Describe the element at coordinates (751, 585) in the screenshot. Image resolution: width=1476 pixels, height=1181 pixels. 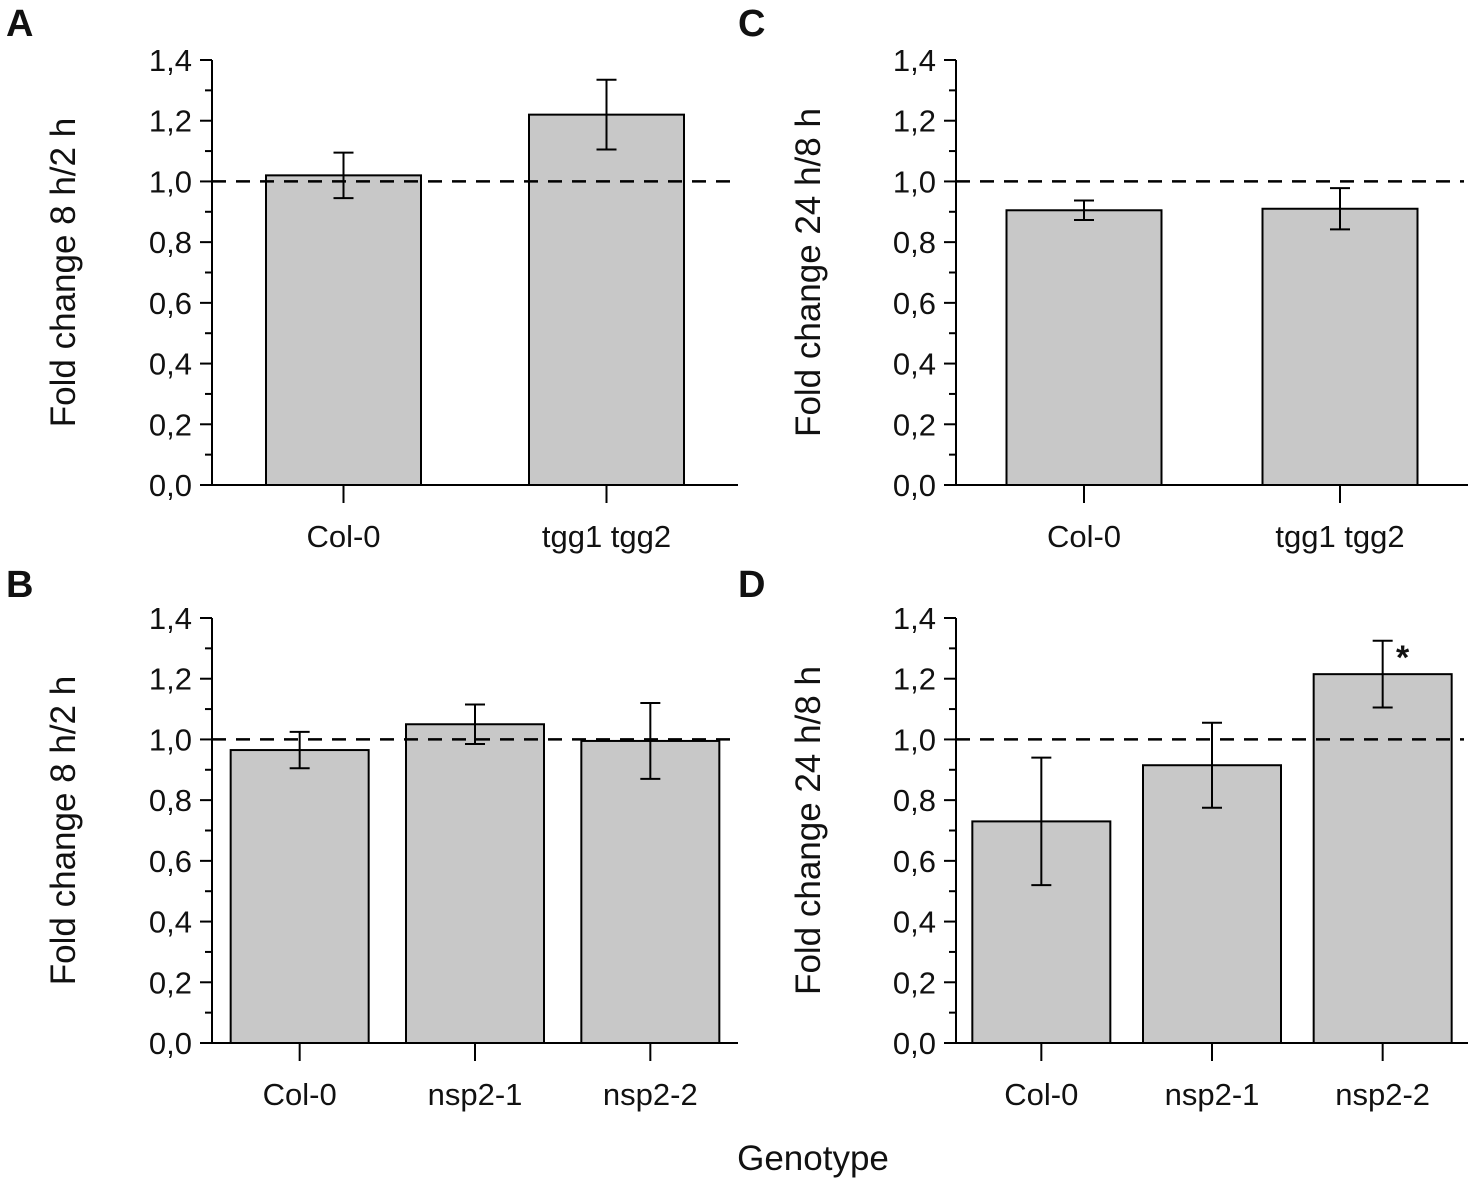
I see `panel-letter: D` at that location.